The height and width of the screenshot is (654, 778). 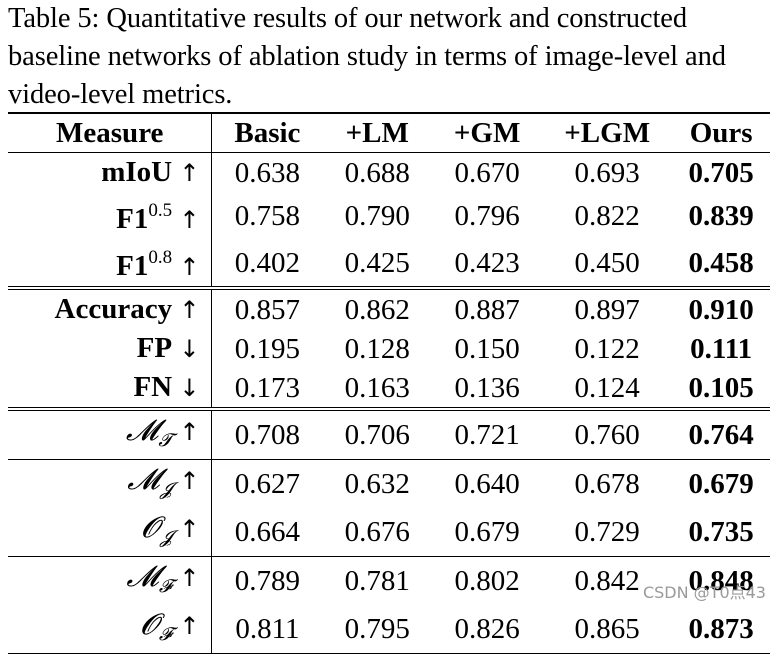 What do you see at coordinates (267, 215) in the screenshot?
I see `value-basic: 0.758` at bounding box center [267, 215].